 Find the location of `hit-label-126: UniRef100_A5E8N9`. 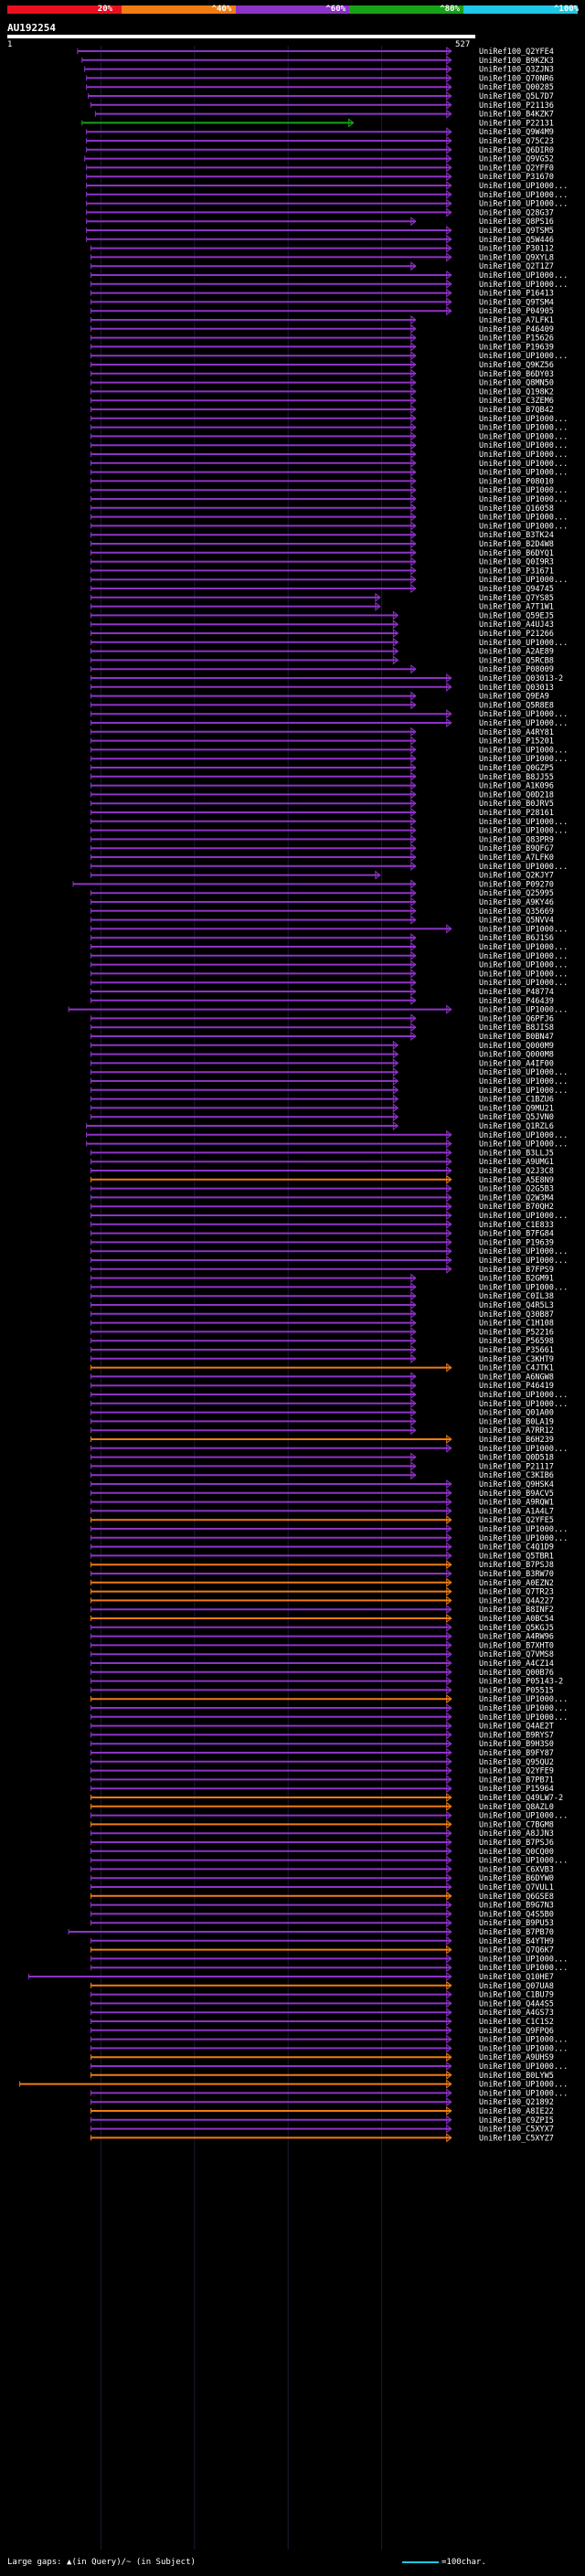

hit-label-126: UniRef100_A5E8N9 is located at coordinates (516, 1180).